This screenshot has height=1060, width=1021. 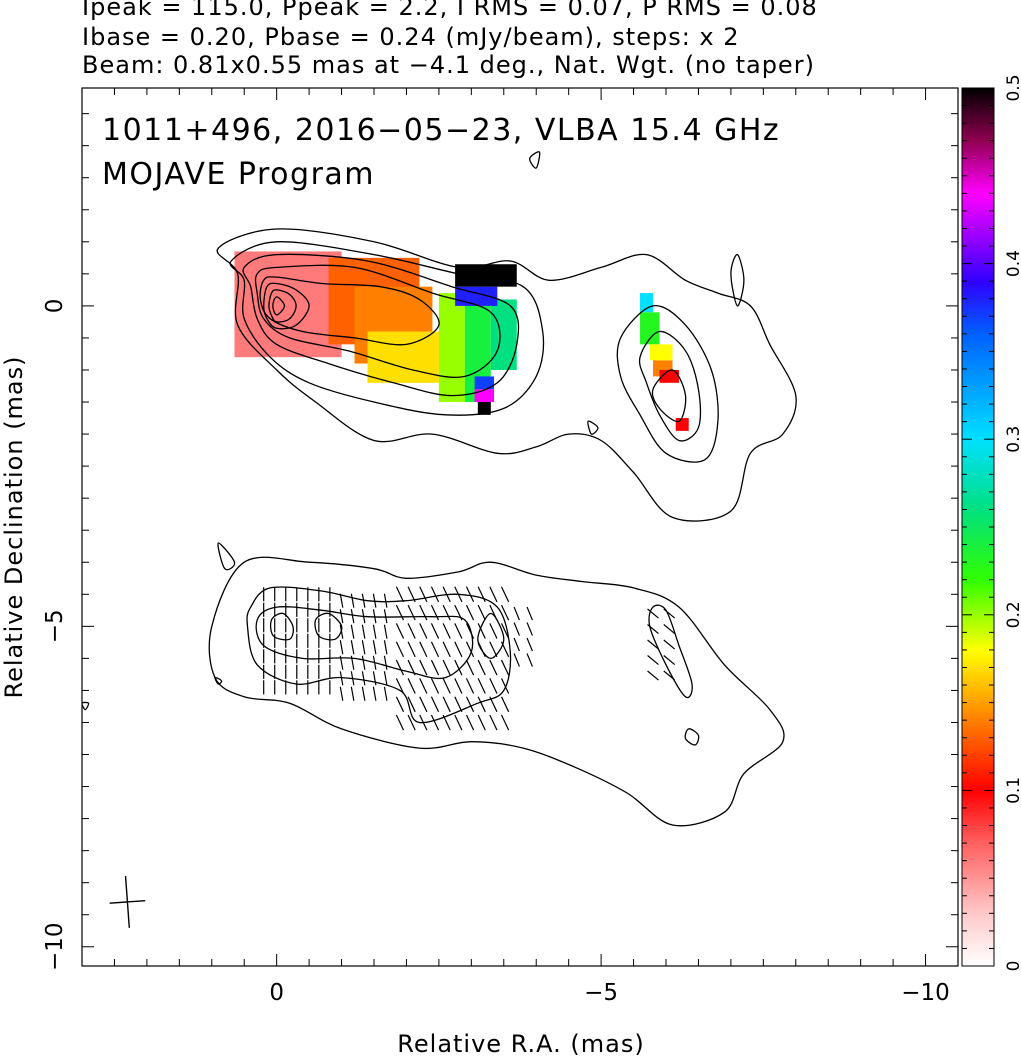 What do you see at coordinates (520, 1044) in the screenshot?
I see `x-axis-label: Relative R.A. (mas)` at bounding box center [520, 1044].